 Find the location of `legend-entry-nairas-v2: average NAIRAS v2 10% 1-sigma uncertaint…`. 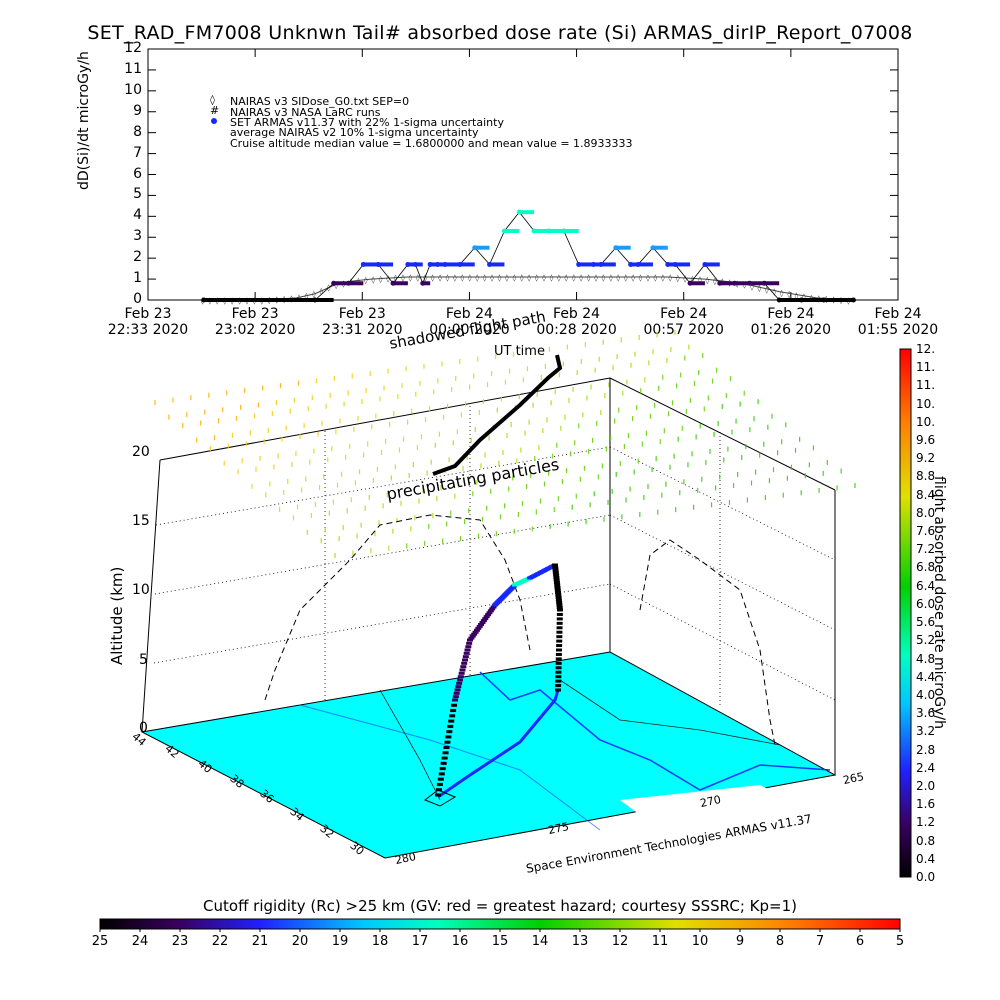

legend-entry-nairas-v2: average NAIRAS v2 10% 1-sigma uncertaint… is located at coordinates (354, 132).